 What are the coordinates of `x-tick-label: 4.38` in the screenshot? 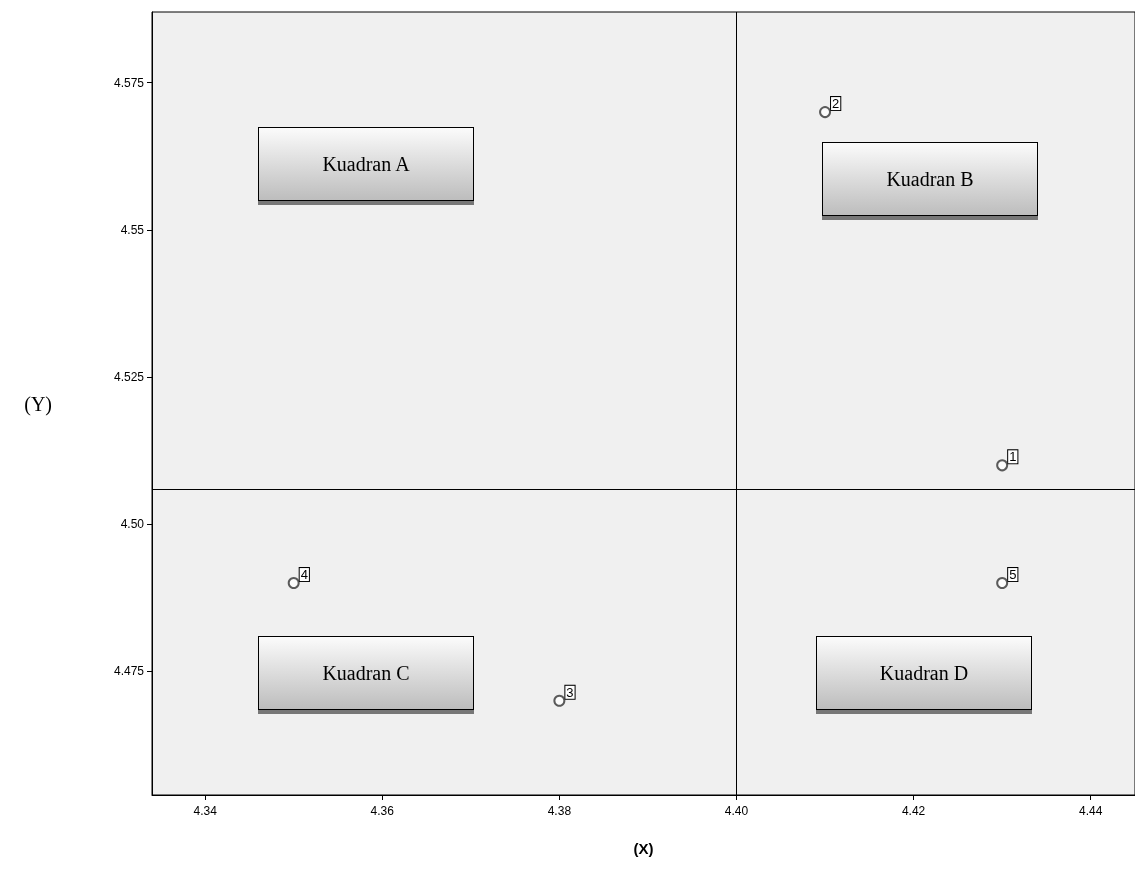 It's located at (559, 811).